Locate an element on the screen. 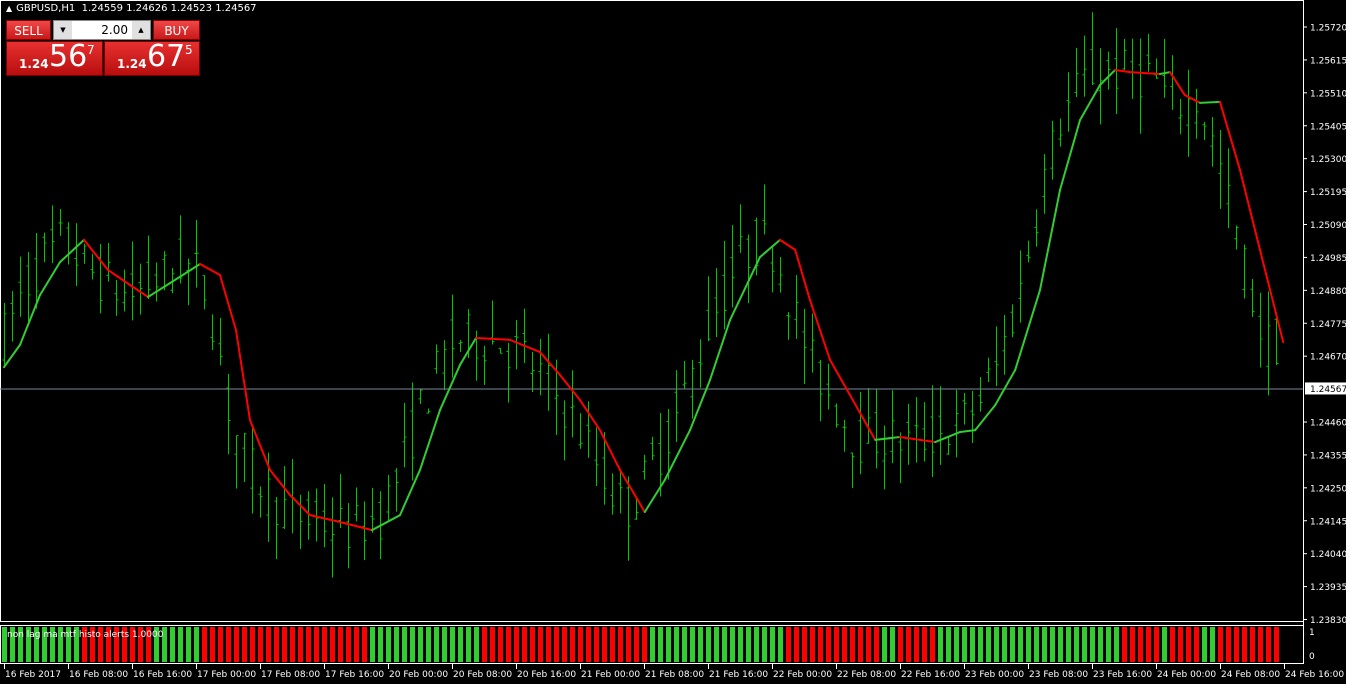 The width and height of the screenshot is (1346, 684). price-tick-label: 1.24985 is located at coordinates (1328, 259).